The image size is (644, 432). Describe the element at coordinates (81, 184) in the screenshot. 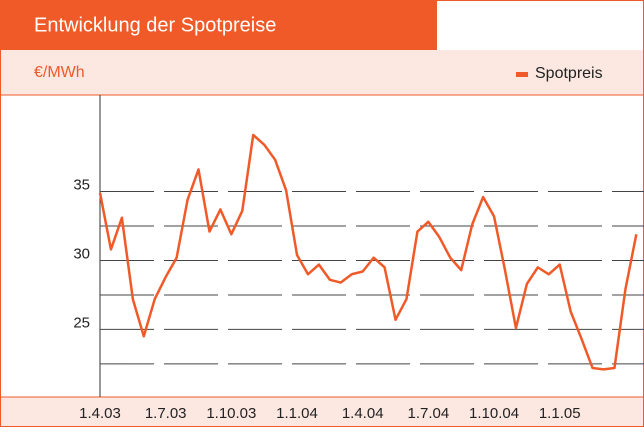

I see `y-tick-label: 35` at that location.